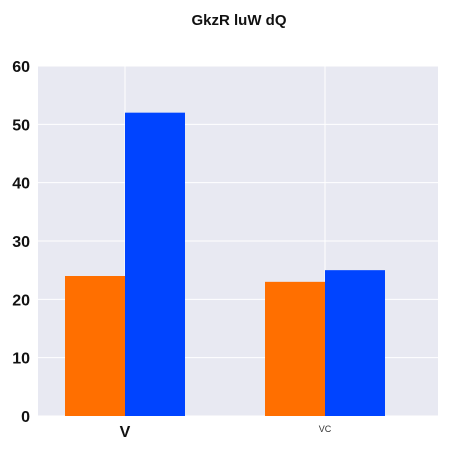 The height and width of the screenshot is (450, 450). Describe the element at coordinates (21, 359) in the screenshot. I see `y-tick-label: 10` at that location.